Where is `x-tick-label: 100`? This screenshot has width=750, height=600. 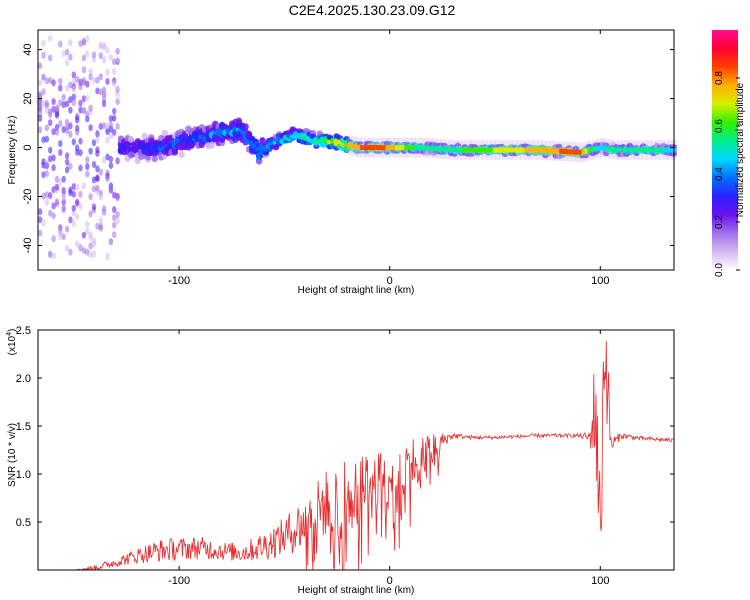
x-tick-label: 100 is located at coordinates (600, 581).